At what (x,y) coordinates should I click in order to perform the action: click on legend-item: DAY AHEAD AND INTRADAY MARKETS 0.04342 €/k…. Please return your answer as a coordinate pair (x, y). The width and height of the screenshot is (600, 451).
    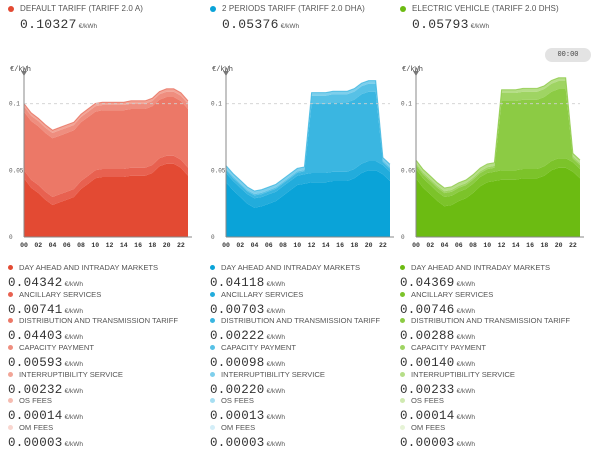
    Looking at the image, I should click on (108, 276).